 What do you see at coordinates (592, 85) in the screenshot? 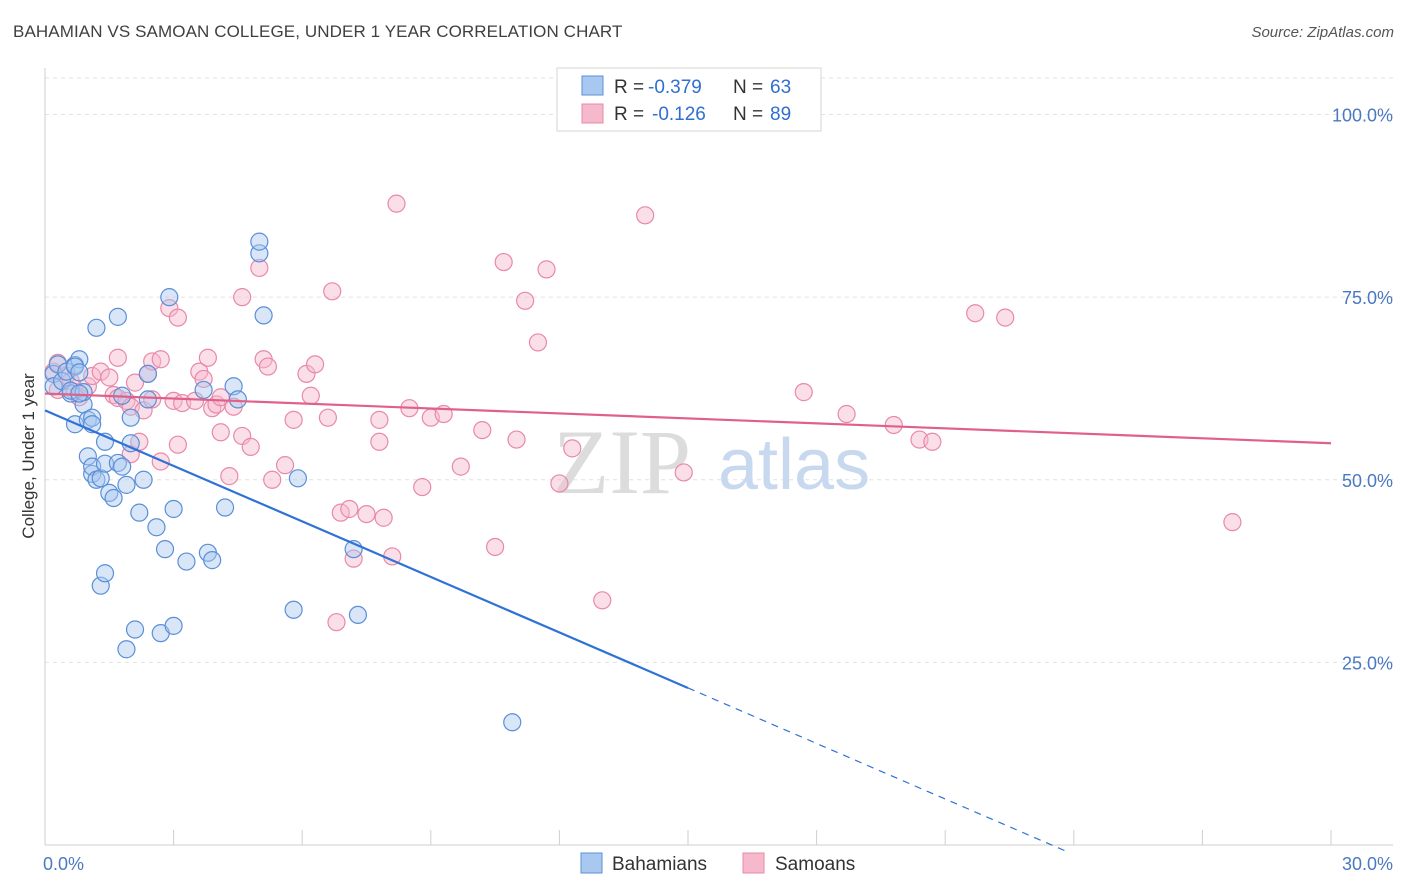
I see `legend-swatch-bahamians` at bounding box center [592, 85].